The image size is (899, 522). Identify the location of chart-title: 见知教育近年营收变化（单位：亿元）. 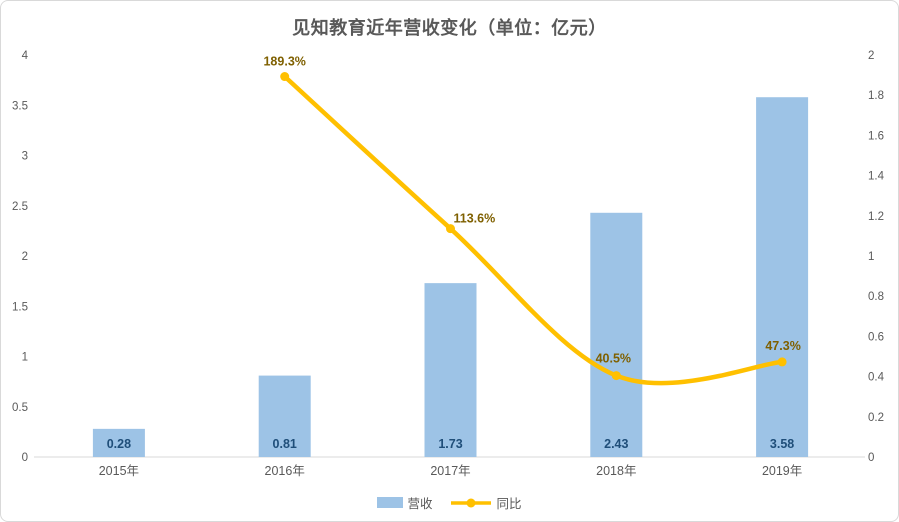
(449, 28).